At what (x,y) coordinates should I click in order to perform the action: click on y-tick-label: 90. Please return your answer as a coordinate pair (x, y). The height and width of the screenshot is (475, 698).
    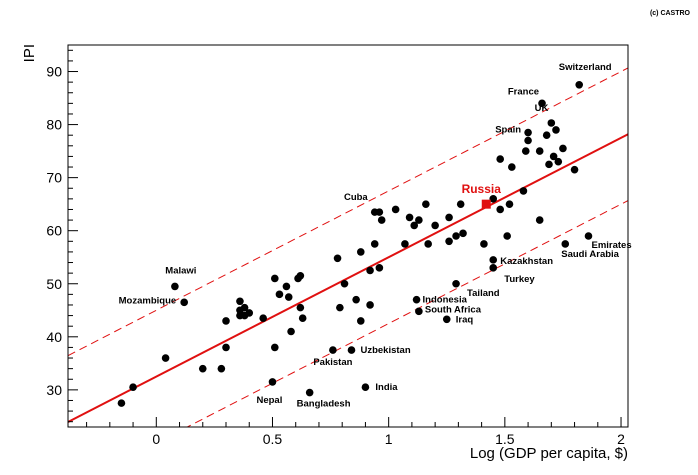
    Looking at the image, I should click on (54, 72).